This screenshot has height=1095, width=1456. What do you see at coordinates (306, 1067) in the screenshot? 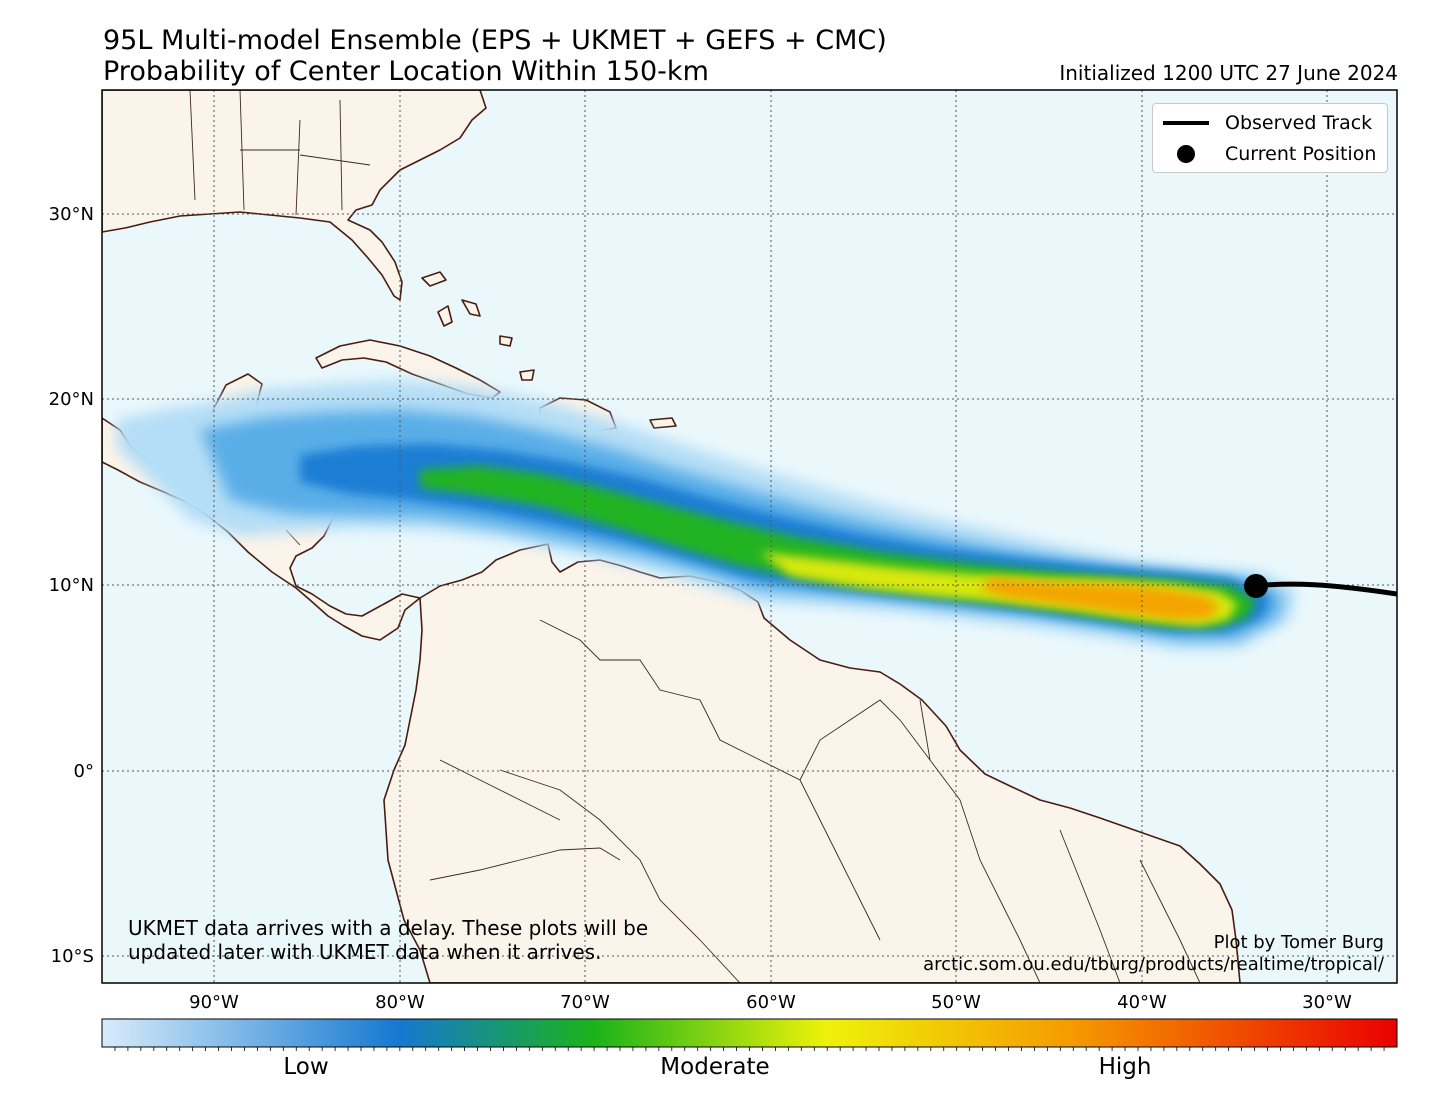
I see `colorbar-label-low: Low` at bounding box center [306, 1067].